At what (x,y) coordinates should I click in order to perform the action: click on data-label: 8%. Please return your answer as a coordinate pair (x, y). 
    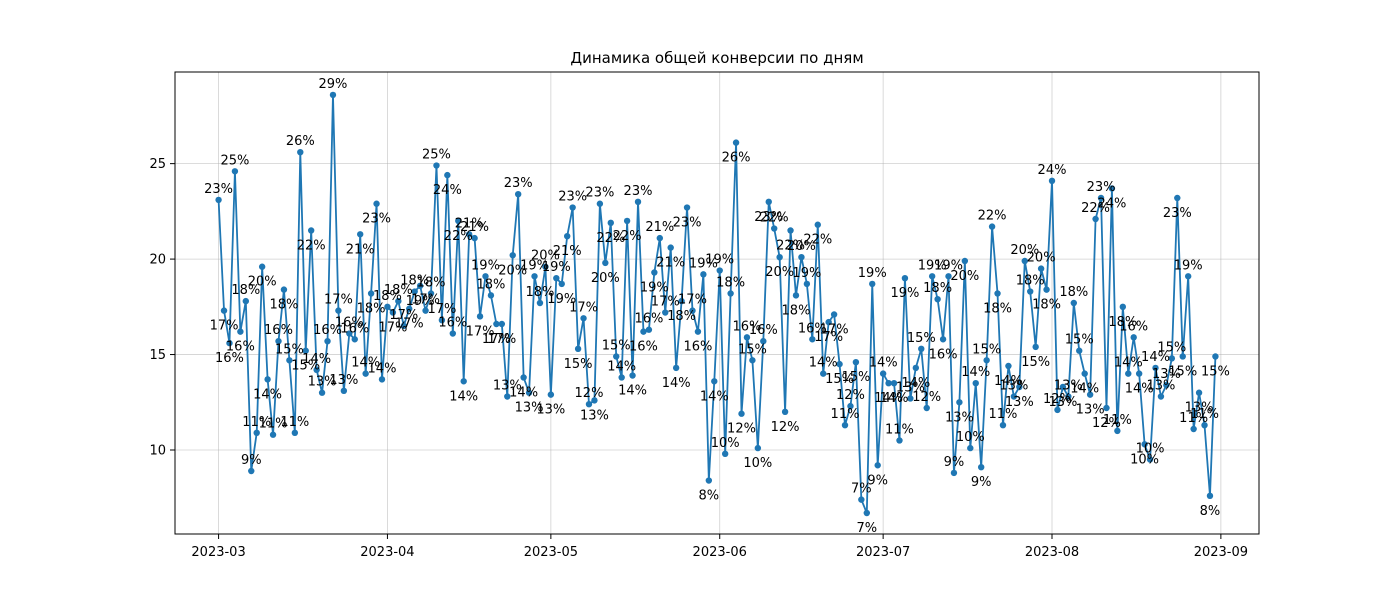
    Looking at the image, I should click on (709, 496).